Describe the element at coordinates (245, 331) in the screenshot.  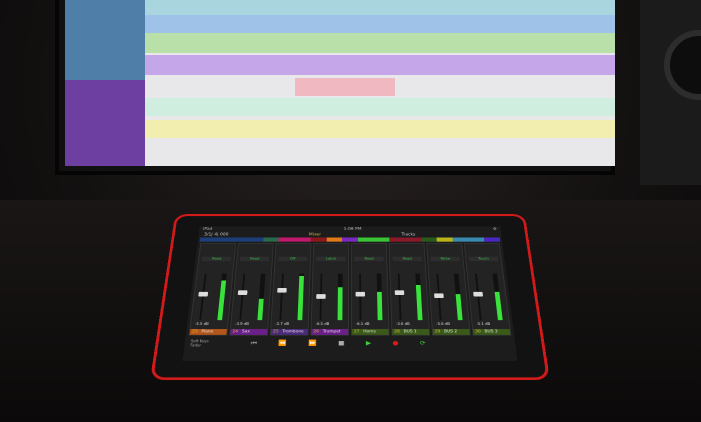
I see `track-name-label: Sax` at that location.